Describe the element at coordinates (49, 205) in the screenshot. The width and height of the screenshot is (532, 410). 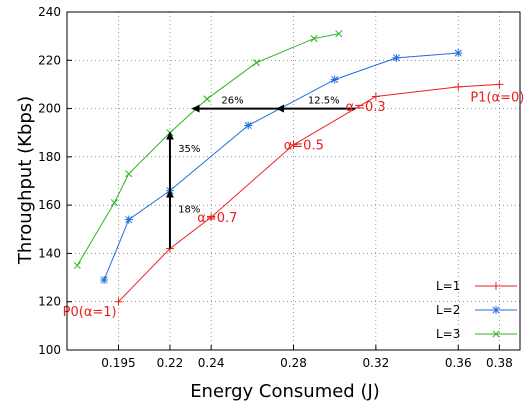
I see `y-tick-label: 160` at that location.